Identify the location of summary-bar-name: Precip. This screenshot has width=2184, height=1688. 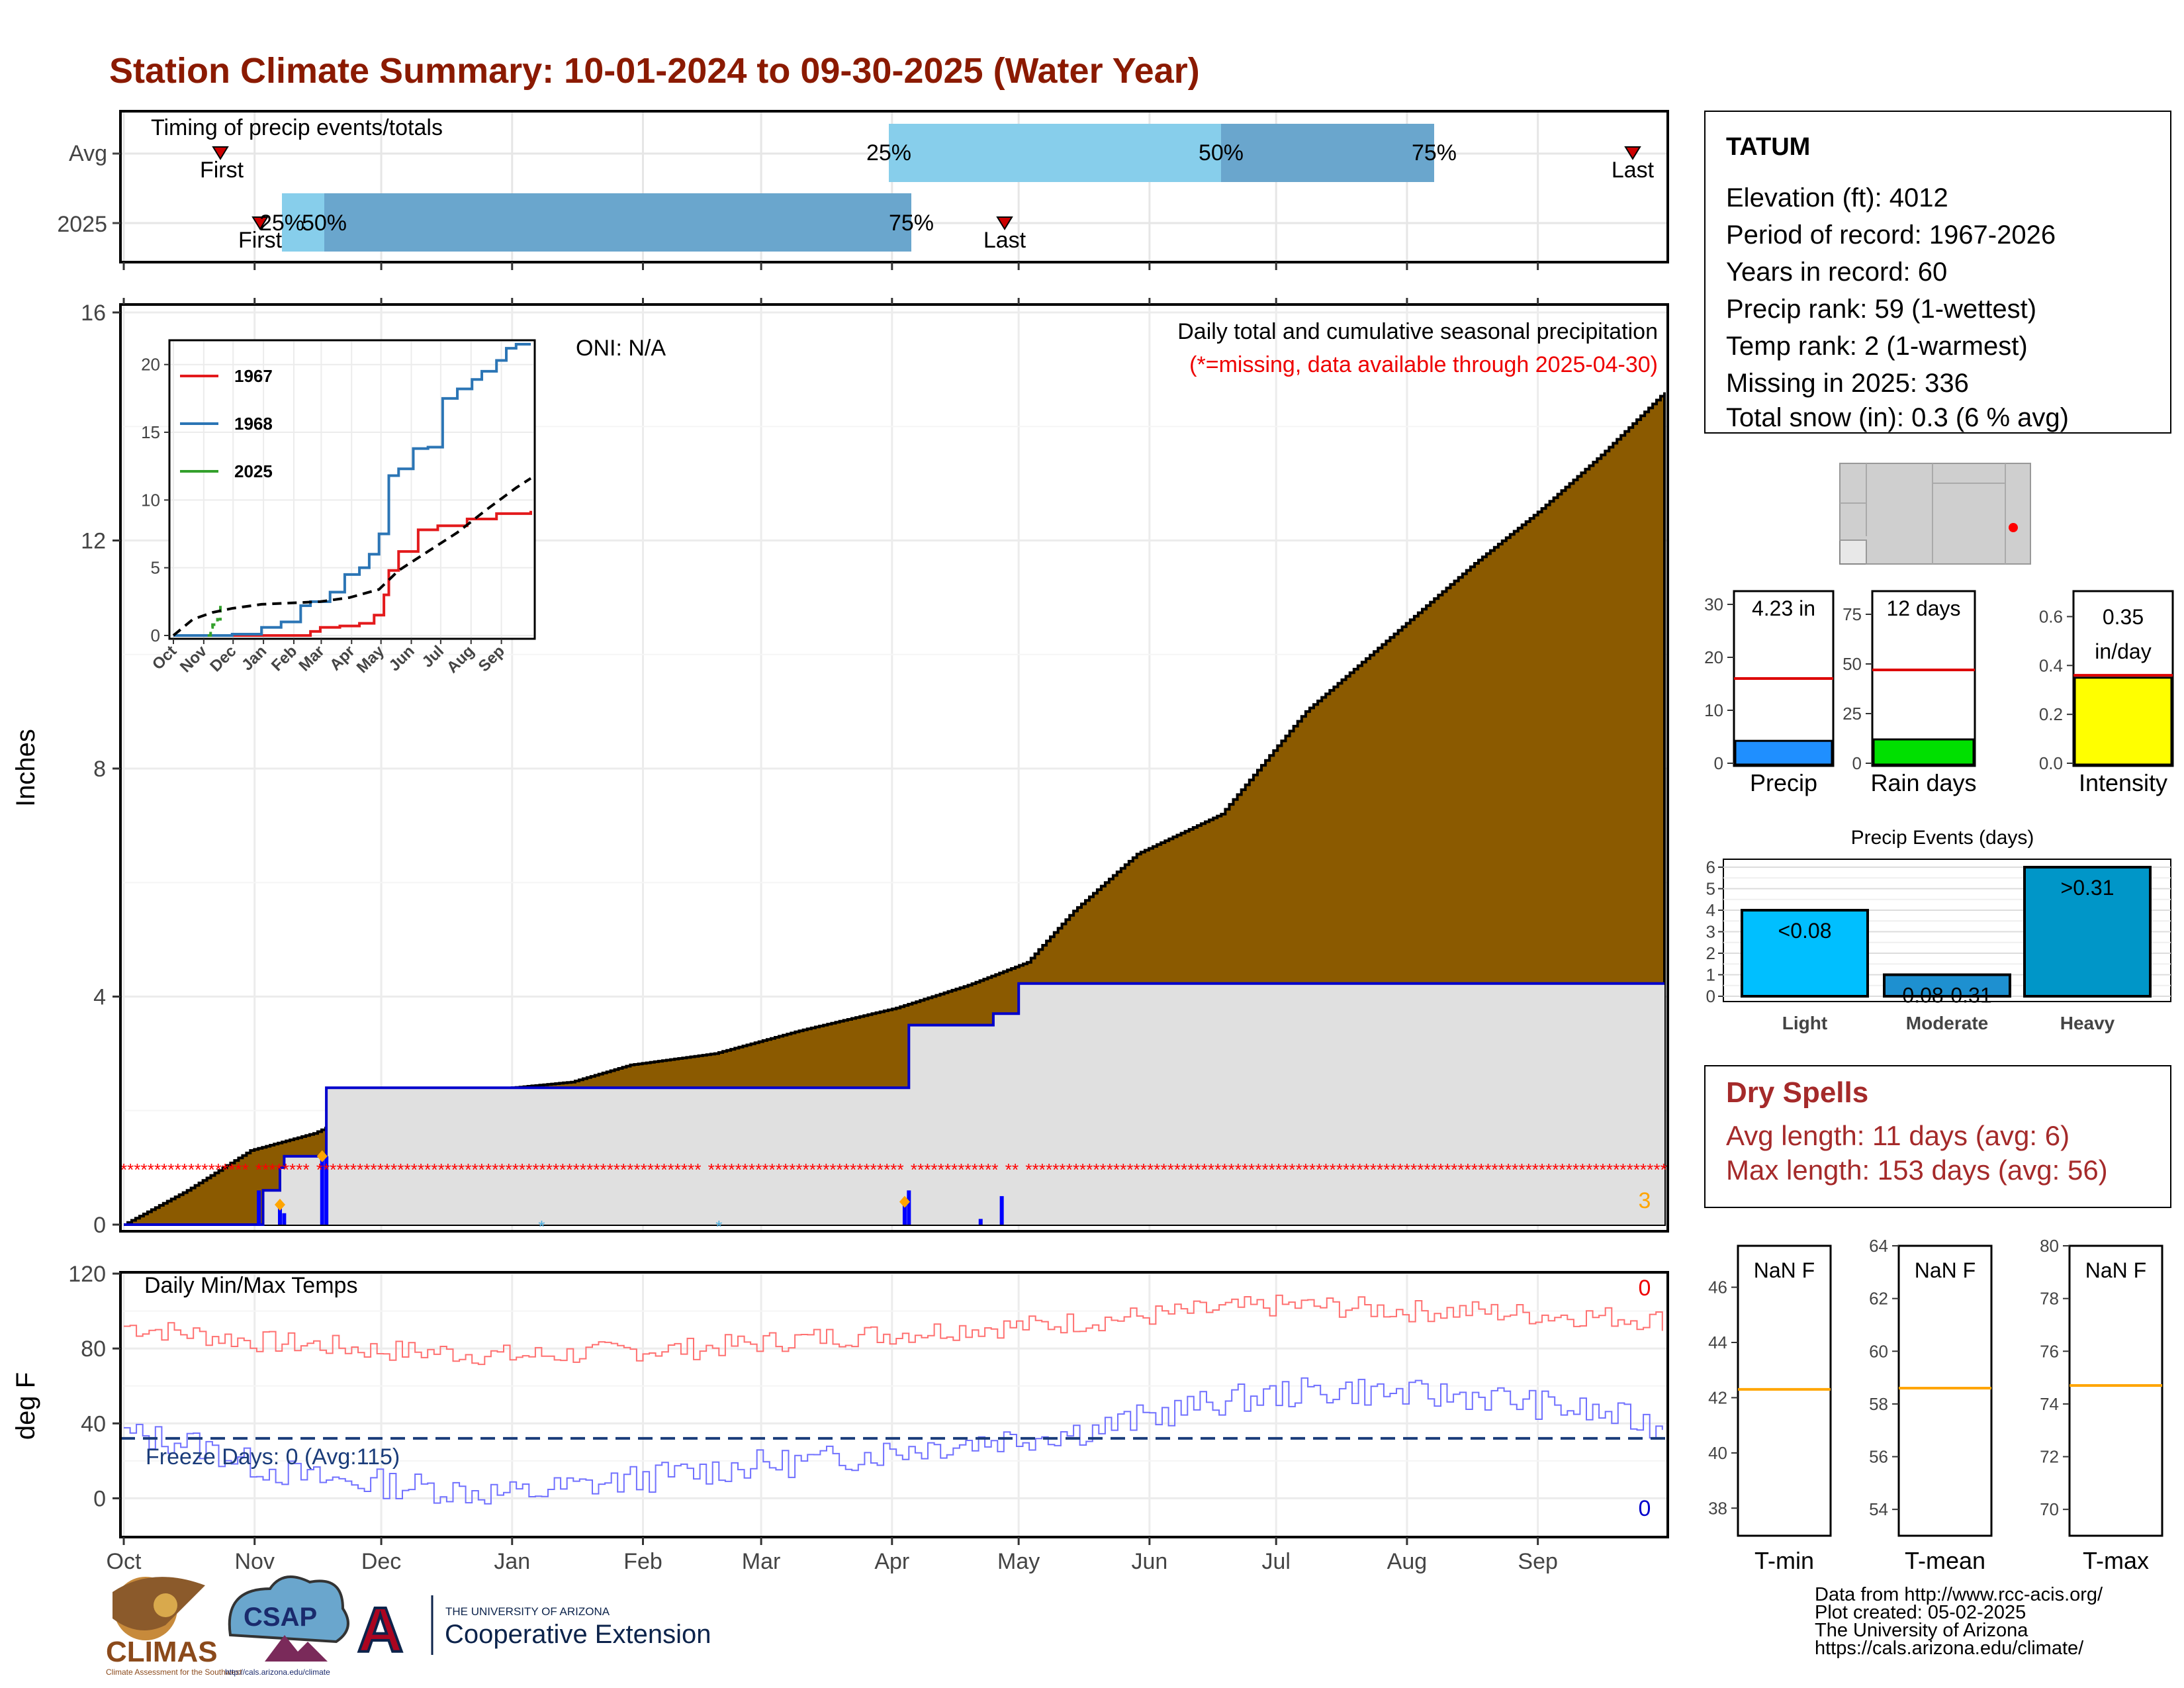
(1783, 782).